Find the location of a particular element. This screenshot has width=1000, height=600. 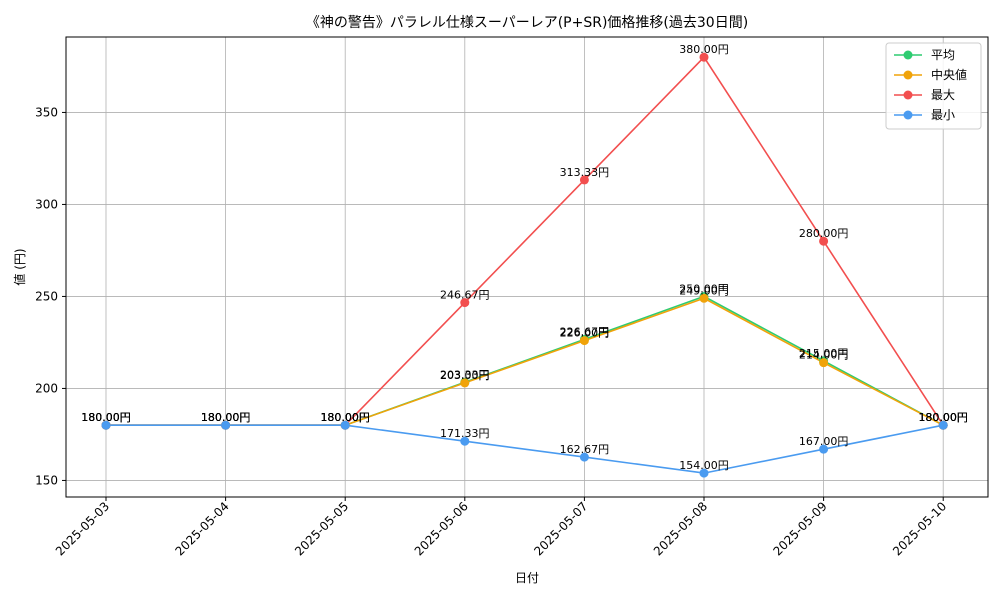

data-label: 380.00円 is located at coordinates (704, 49).